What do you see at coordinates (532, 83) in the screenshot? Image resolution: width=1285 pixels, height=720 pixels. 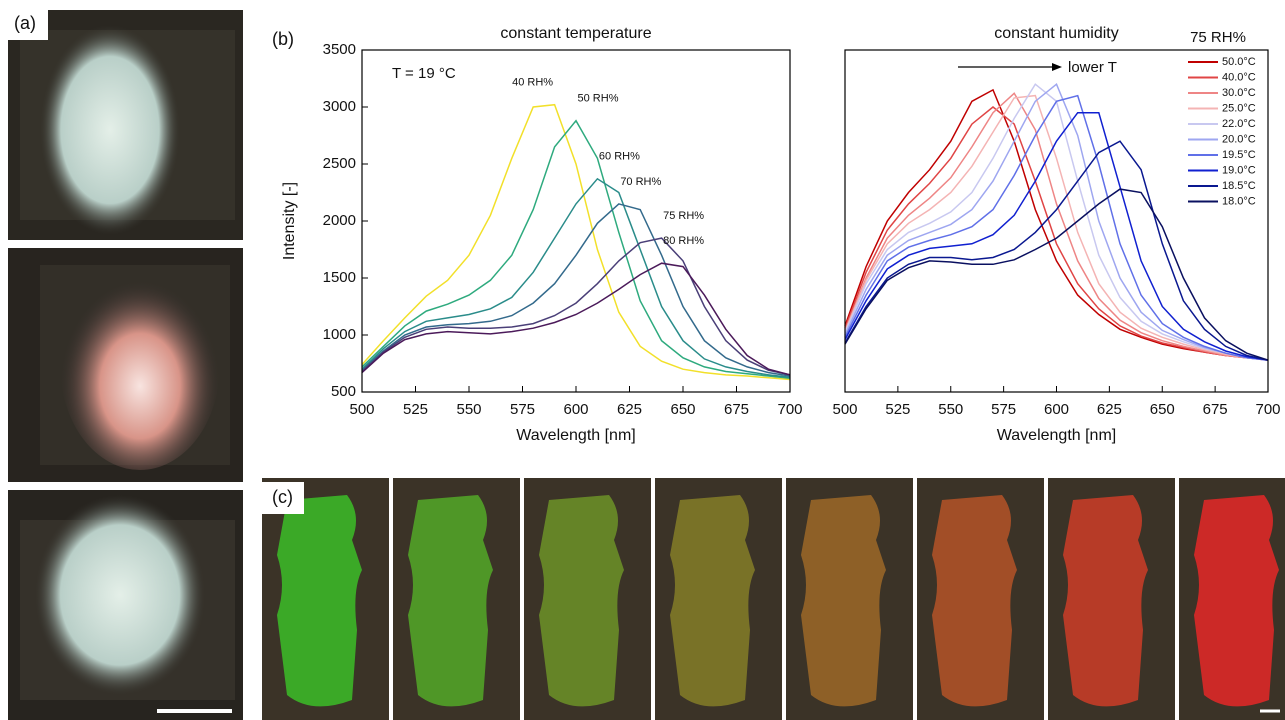 I see `series-label: 40 RH%` at bounding box center [532, 83].